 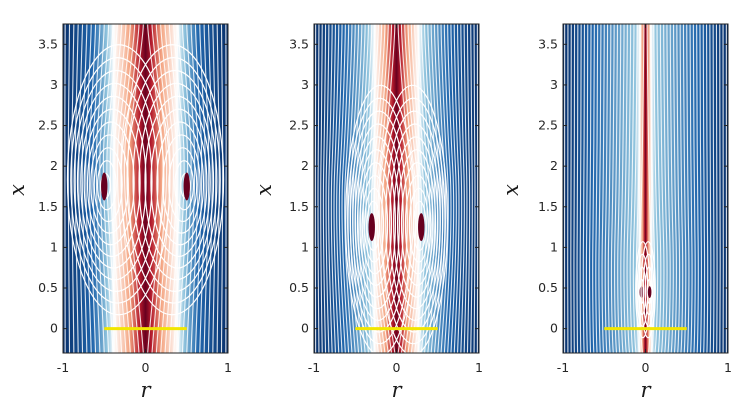 What do you see at coordinates (554, 84) in the screenshot?
I see `y-tick-label: 3` at bounding box center [554, 84].